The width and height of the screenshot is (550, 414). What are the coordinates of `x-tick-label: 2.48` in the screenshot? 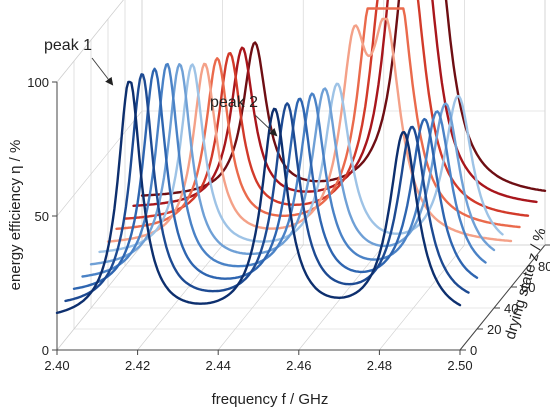 It's located at (379, 365).